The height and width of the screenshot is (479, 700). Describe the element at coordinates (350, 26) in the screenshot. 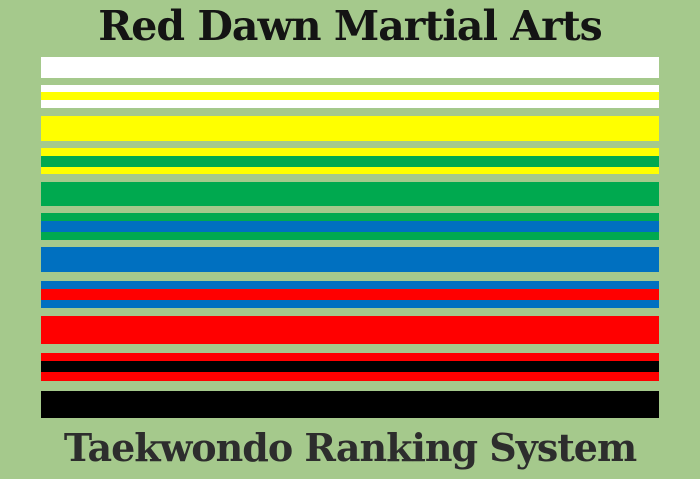

I see `page-title: Red Dawn Martial Arts` at that location.